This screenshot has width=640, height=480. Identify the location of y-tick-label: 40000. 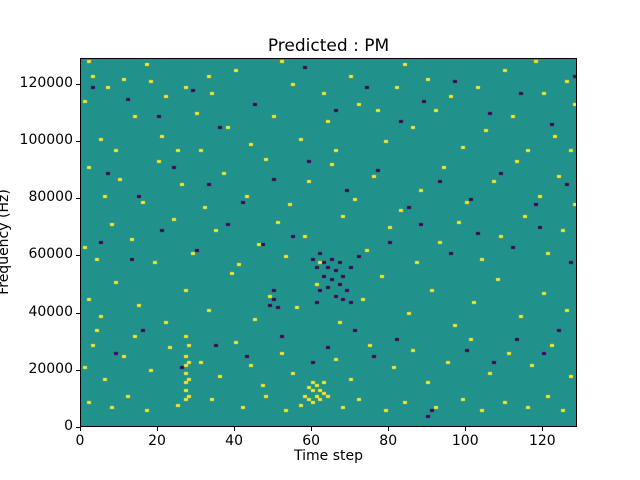
(50, 311).